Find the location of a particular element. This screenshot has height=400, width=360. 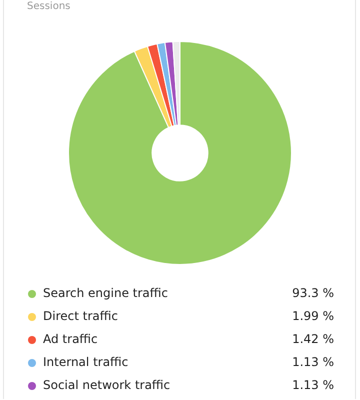

legend-label: Search engine traffic is located at coordinates (105, 293).